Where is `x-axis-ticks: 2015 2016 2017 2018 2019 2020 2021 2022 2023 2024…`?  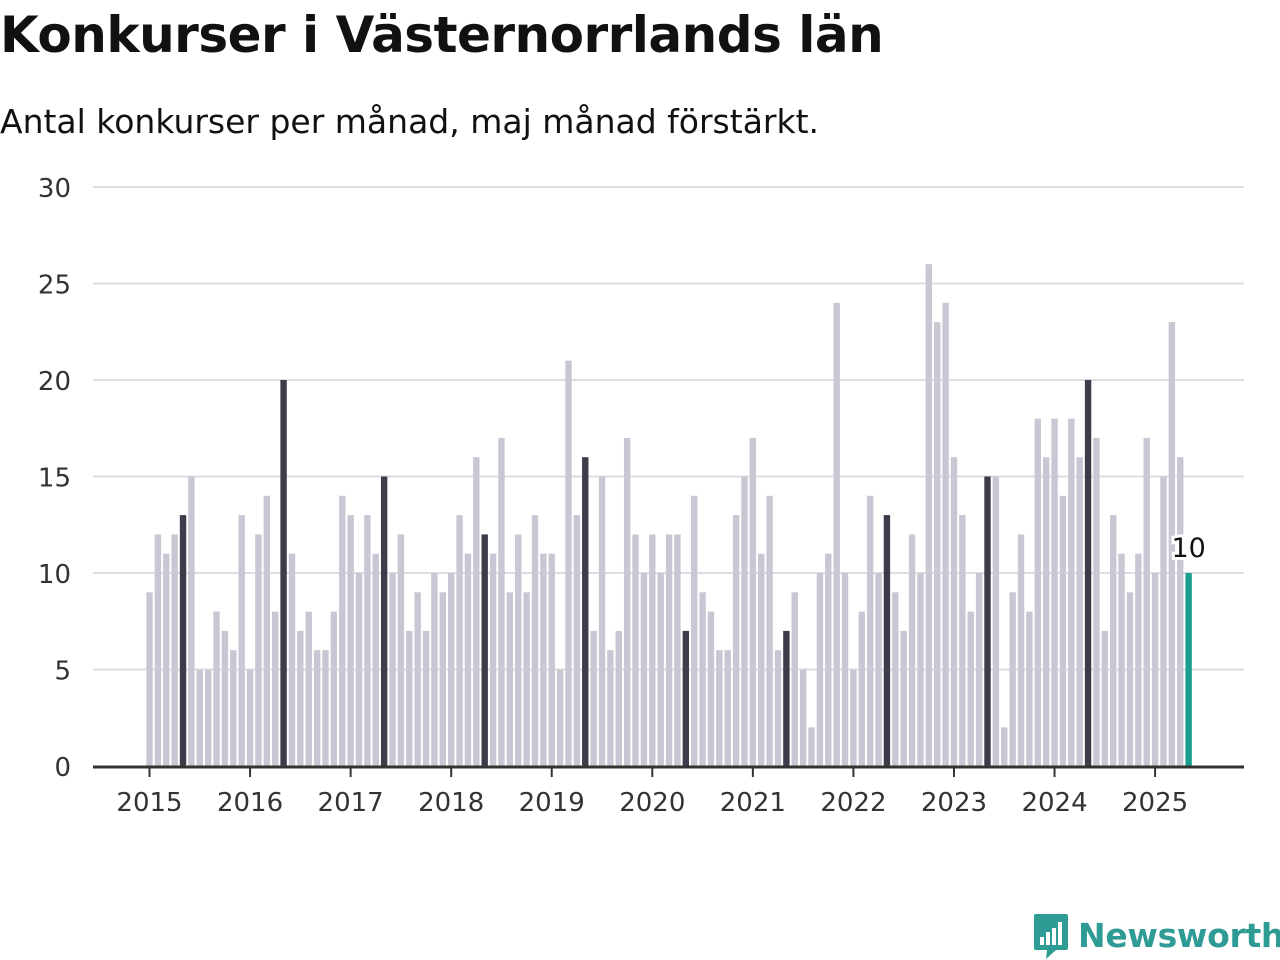
x-axis-ticks: 2015 2016 2017 2018 2019 2020 2021 2022 2023 2024… is located at coordinates (652, 793).